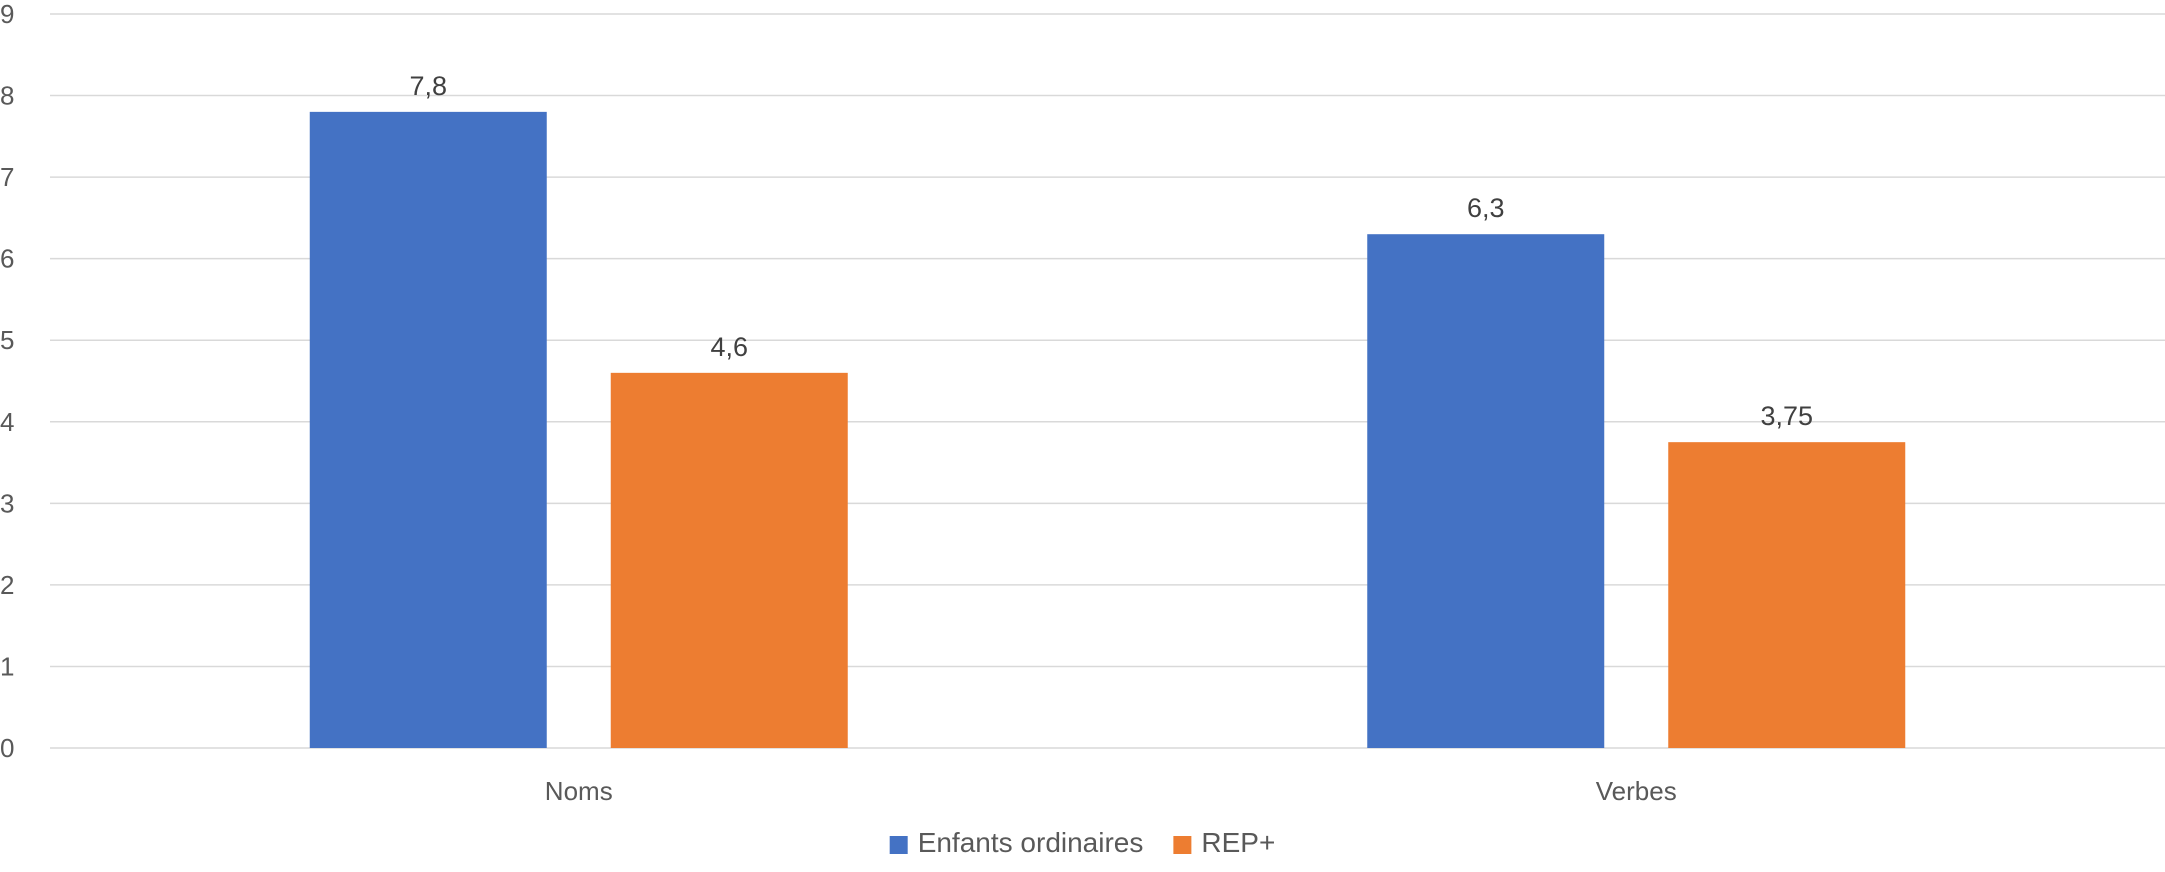 This screenshot has width=2165, height=872. I want to click on y-tick-label: 6, so click(7, 259).